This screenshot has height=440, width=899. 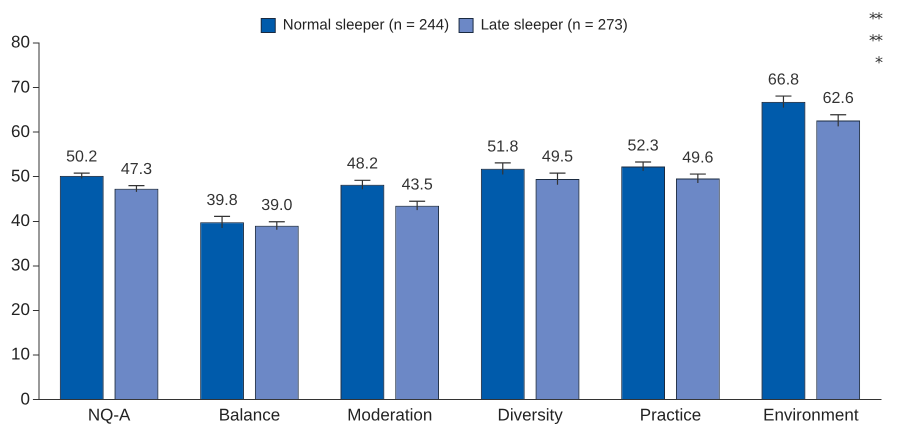 What do you see at coordinates (20, 86) in the screenshot?
I see `y-tick-label: 70` at bounding box center [20, 86].